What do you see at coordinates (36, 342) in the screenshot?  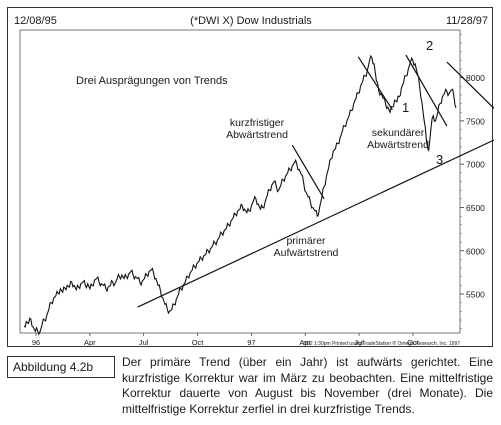 I see `x-tick-label: 96` at bounding box center [36, 342].